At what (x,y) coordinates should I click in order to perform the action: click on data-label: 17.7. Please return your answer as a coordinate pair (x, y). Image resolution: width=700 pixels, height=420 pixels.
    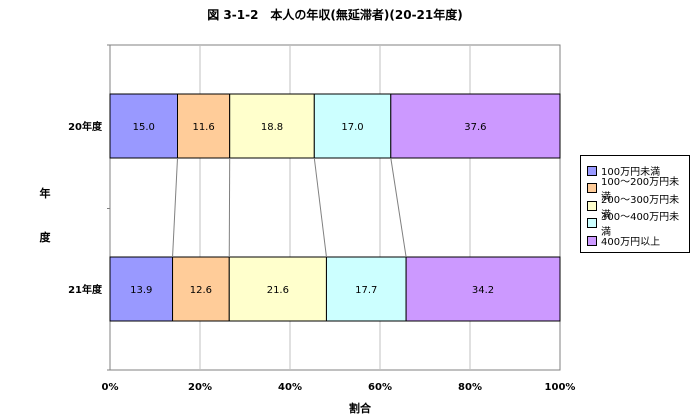
    Looking at the image, I should click on (366, 290).